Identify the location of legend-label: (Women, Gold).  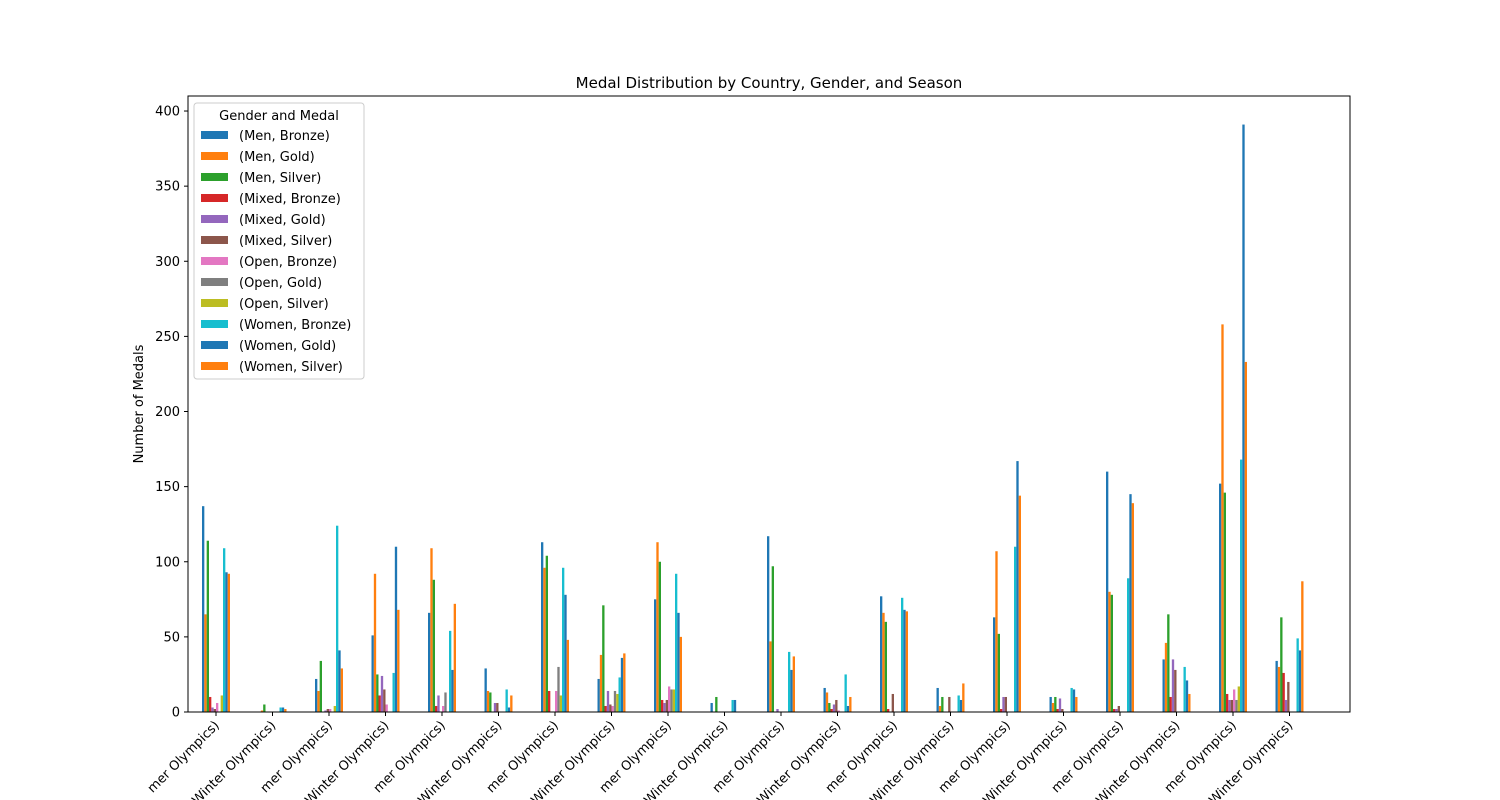
(287, 346).